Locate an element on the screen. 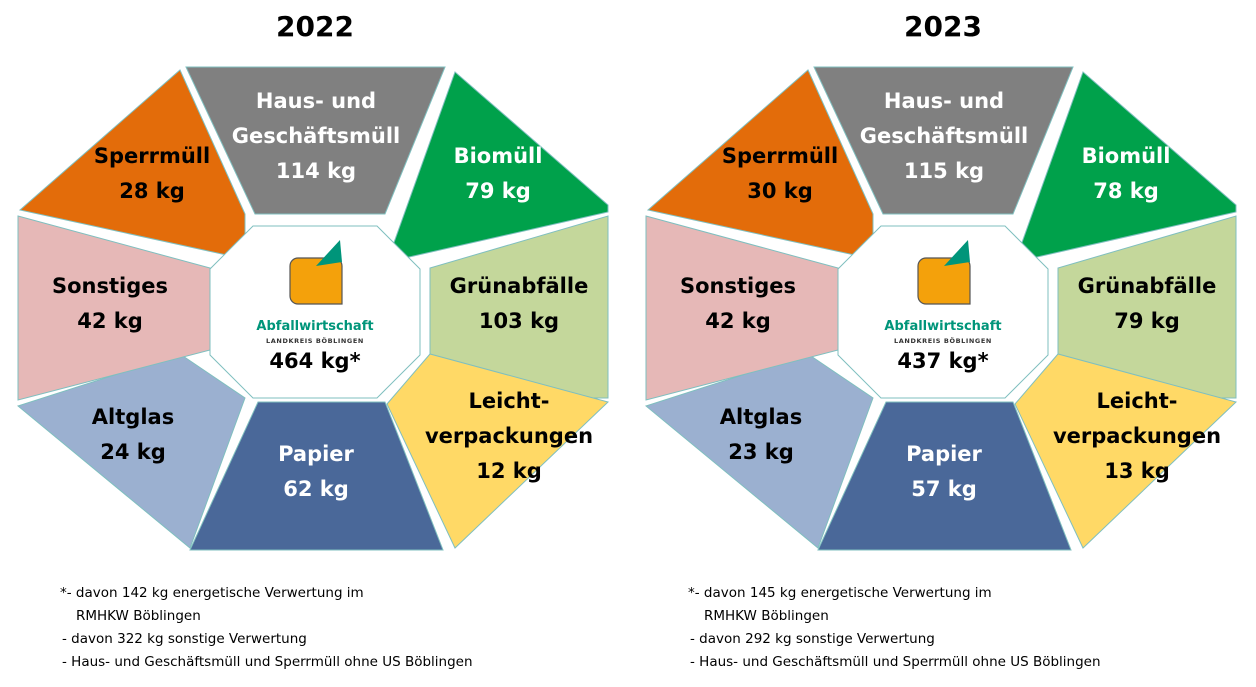 The width and height of the screenshot is (1256, 687). center-total: 437 kg* is located at coordinates (942, 361).